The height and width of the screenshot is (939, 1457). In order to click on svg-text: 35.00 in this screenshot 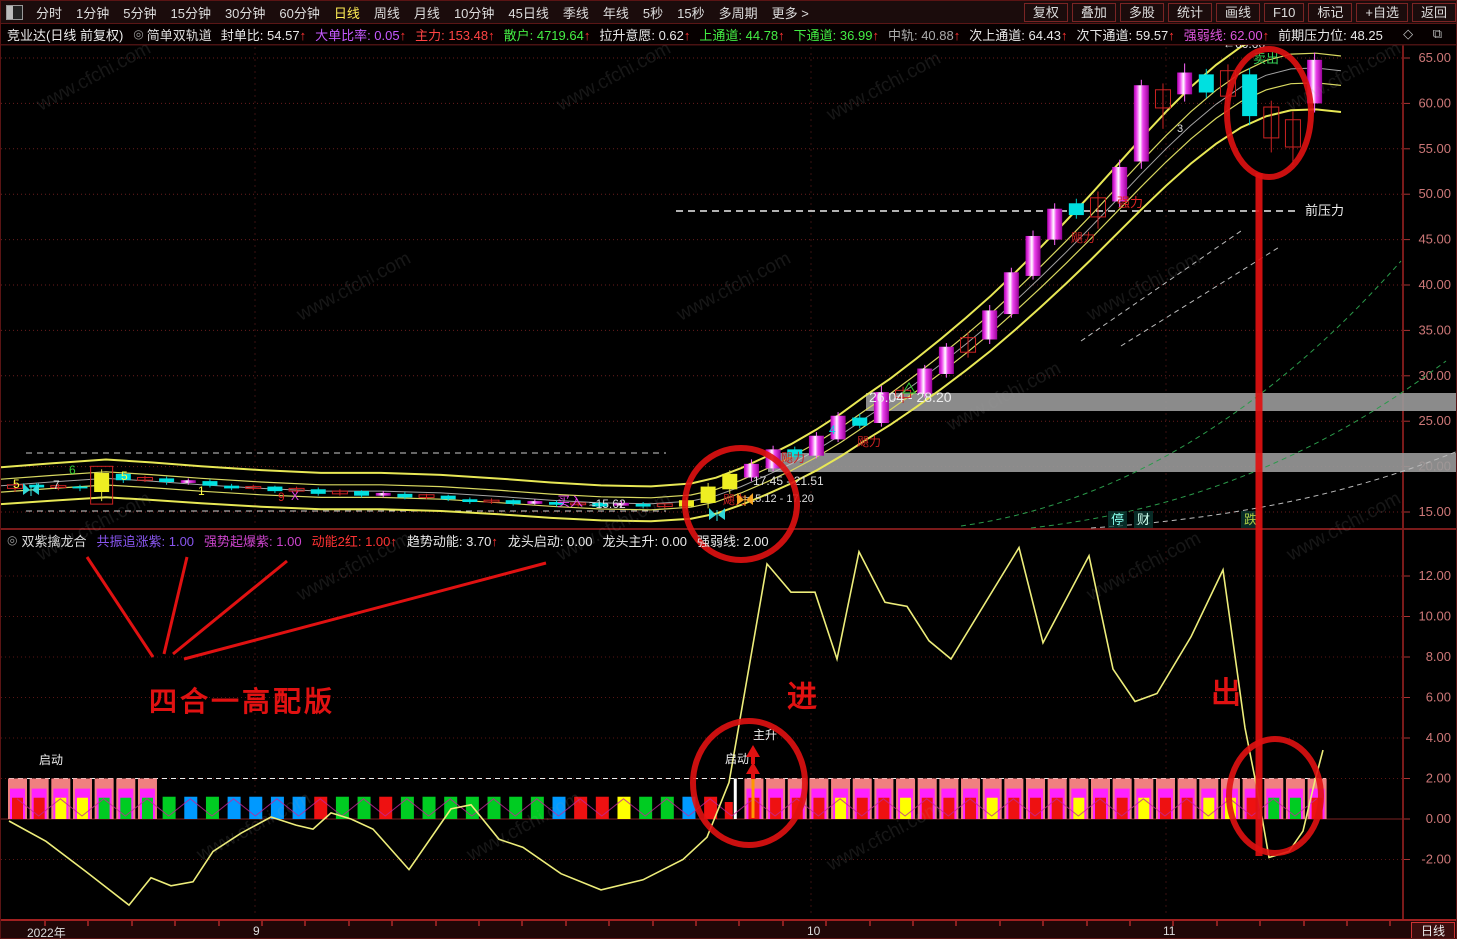, I will do `click(1434, 329)`.